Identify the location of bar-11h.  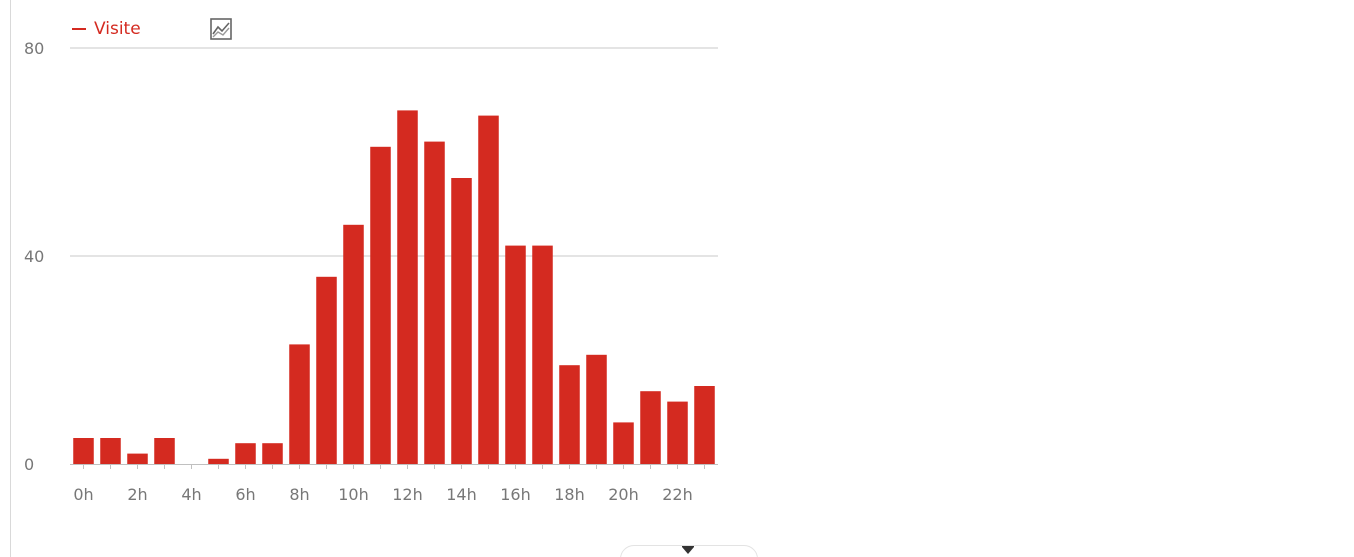
(380, 305).